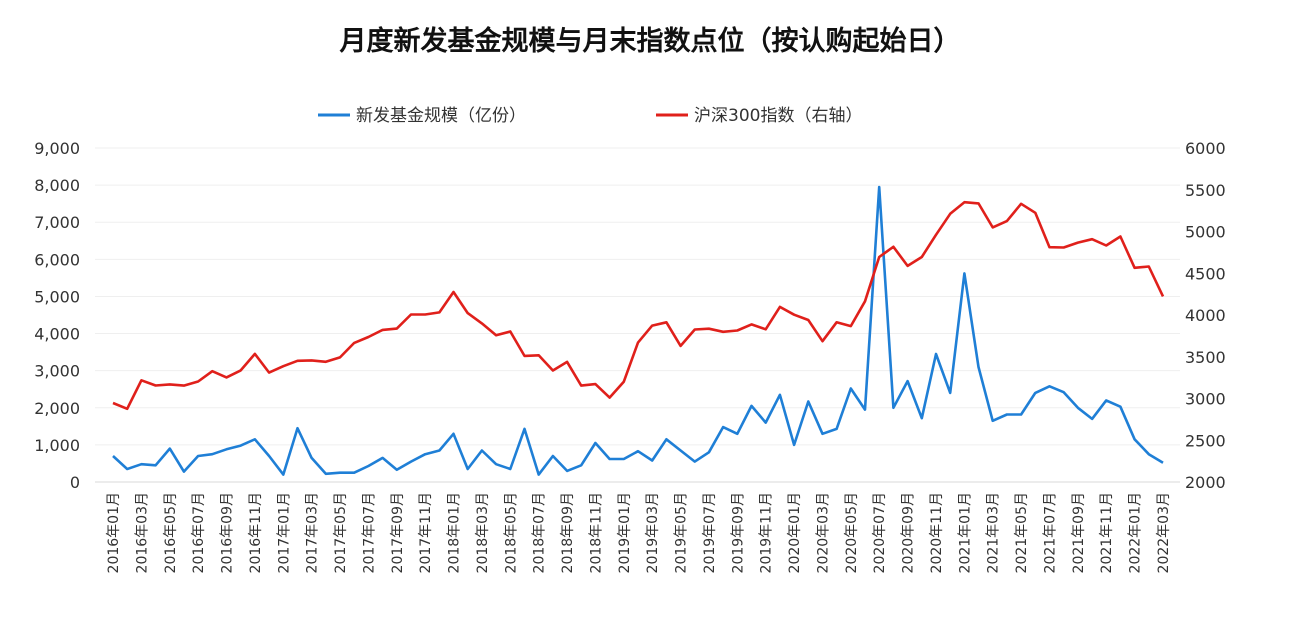 The image size is (1300, 638). What do you see at coordinates (1079, 532) in the screenshot?
I see `x-tick-label: 2021年09月` at bounding box center [1079, 532].